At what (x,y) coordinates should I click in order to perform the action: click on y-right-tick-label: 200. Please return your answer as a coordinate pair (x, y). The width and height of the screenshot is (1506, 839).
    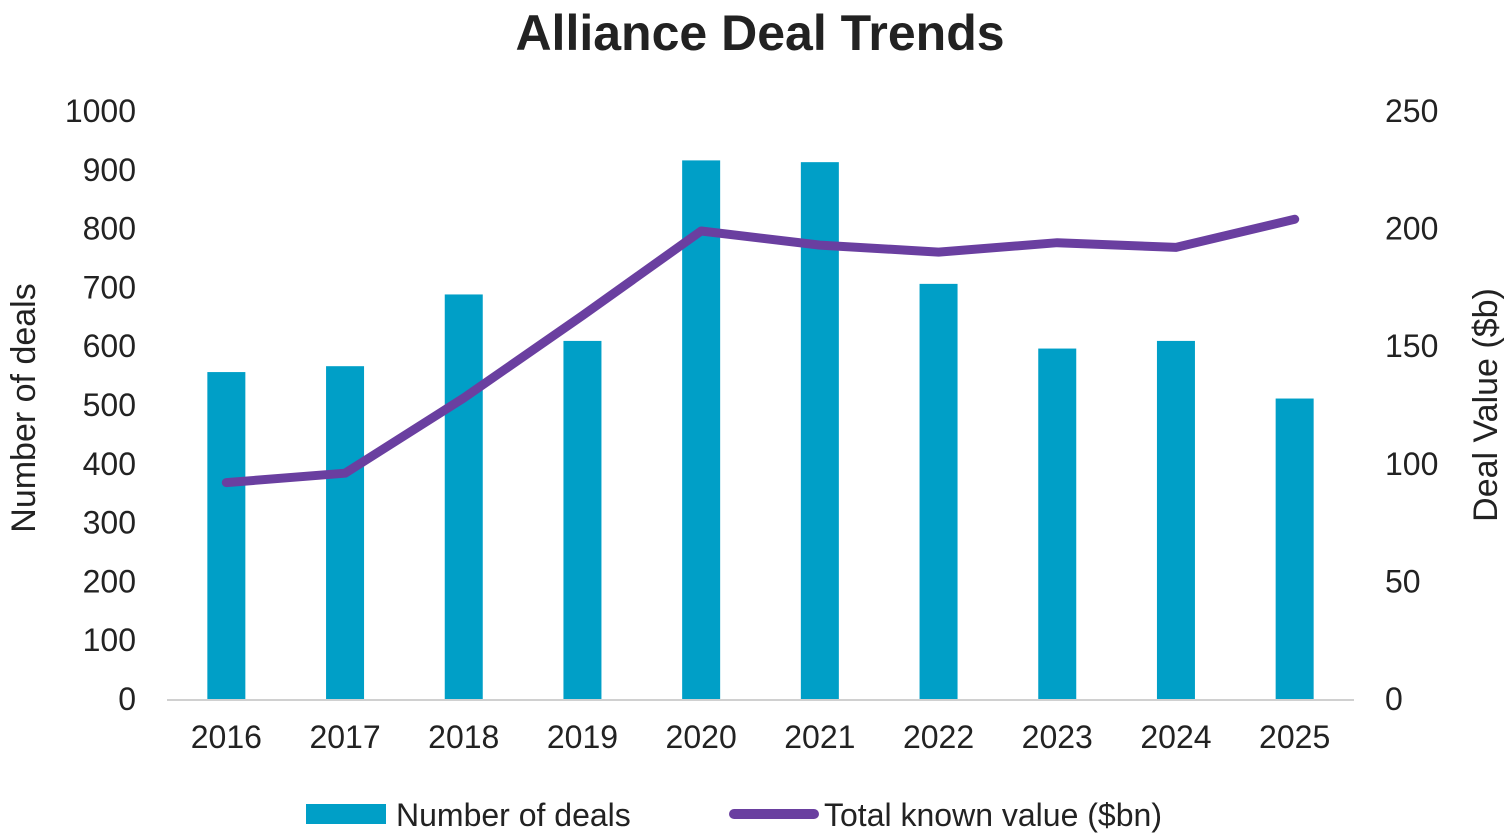
    Looking at the image, I should click on (1411, 229).